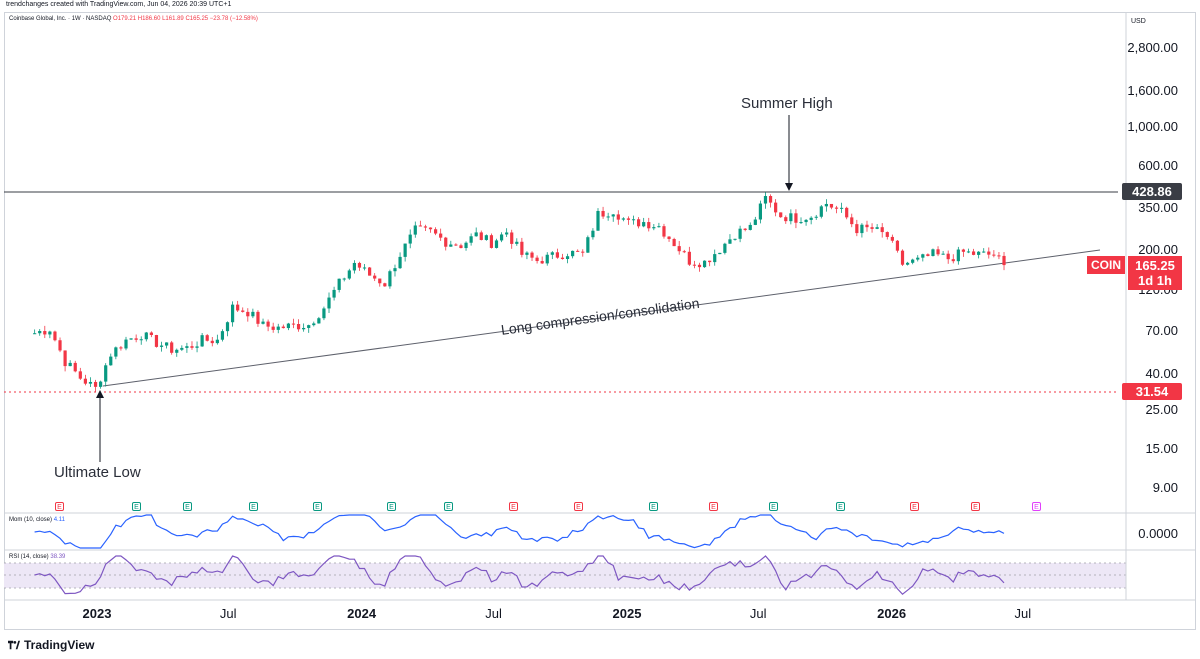  Describe the element at coordinates (31, 520) in the screenshot. I see `mom-label: Mom (10, close)` at that location.